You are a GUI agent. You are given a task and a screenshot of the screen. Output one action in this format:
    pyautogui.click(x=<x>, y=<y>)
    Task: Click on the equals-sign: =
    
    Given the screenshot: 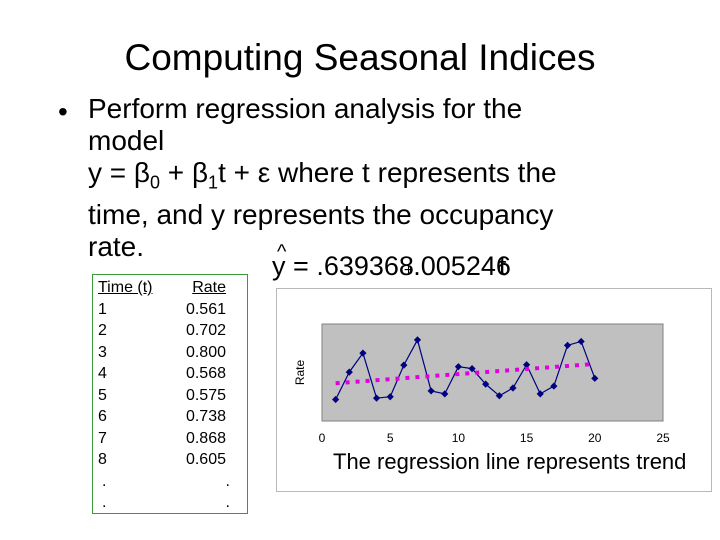 What is the action you would take?
    pyautogui.click(x=301, y=266)
    